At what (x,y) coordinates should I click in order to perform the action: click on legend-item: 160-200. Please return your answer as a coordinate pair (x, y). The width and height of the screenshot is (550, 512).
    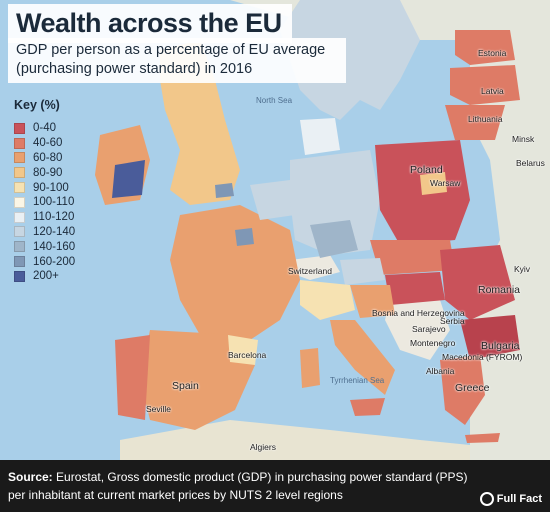
    Looking at the image, I should click on (64, 261).